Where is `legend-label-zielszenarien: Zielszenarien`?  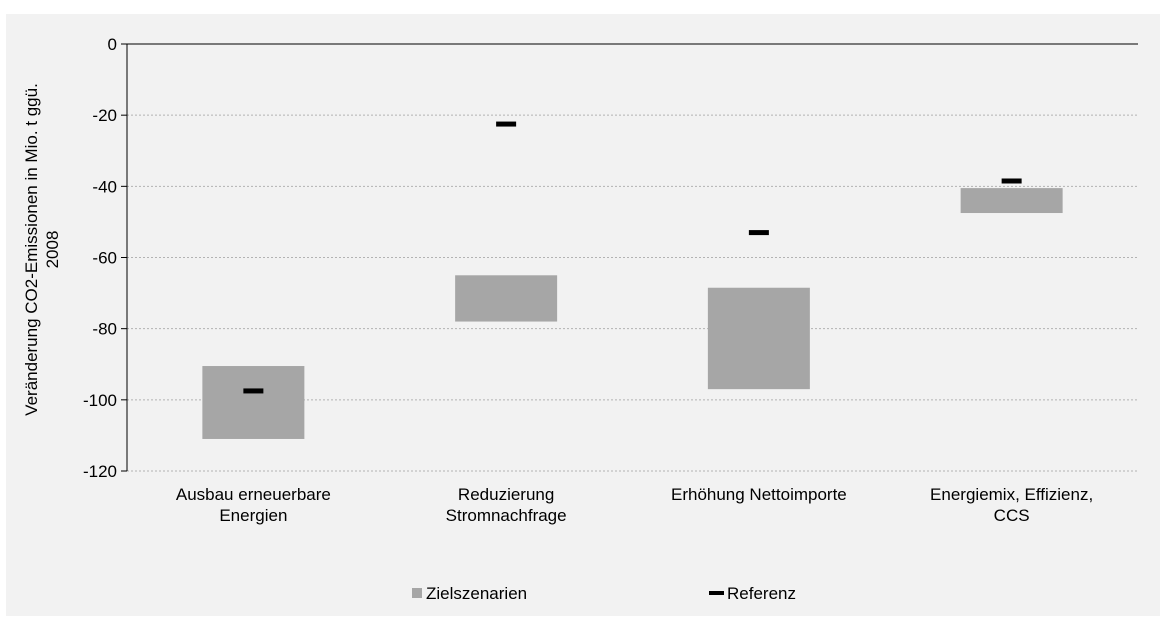
legend-label-zielszenarien: Zielszenarien is located at coordinates (476, 593).